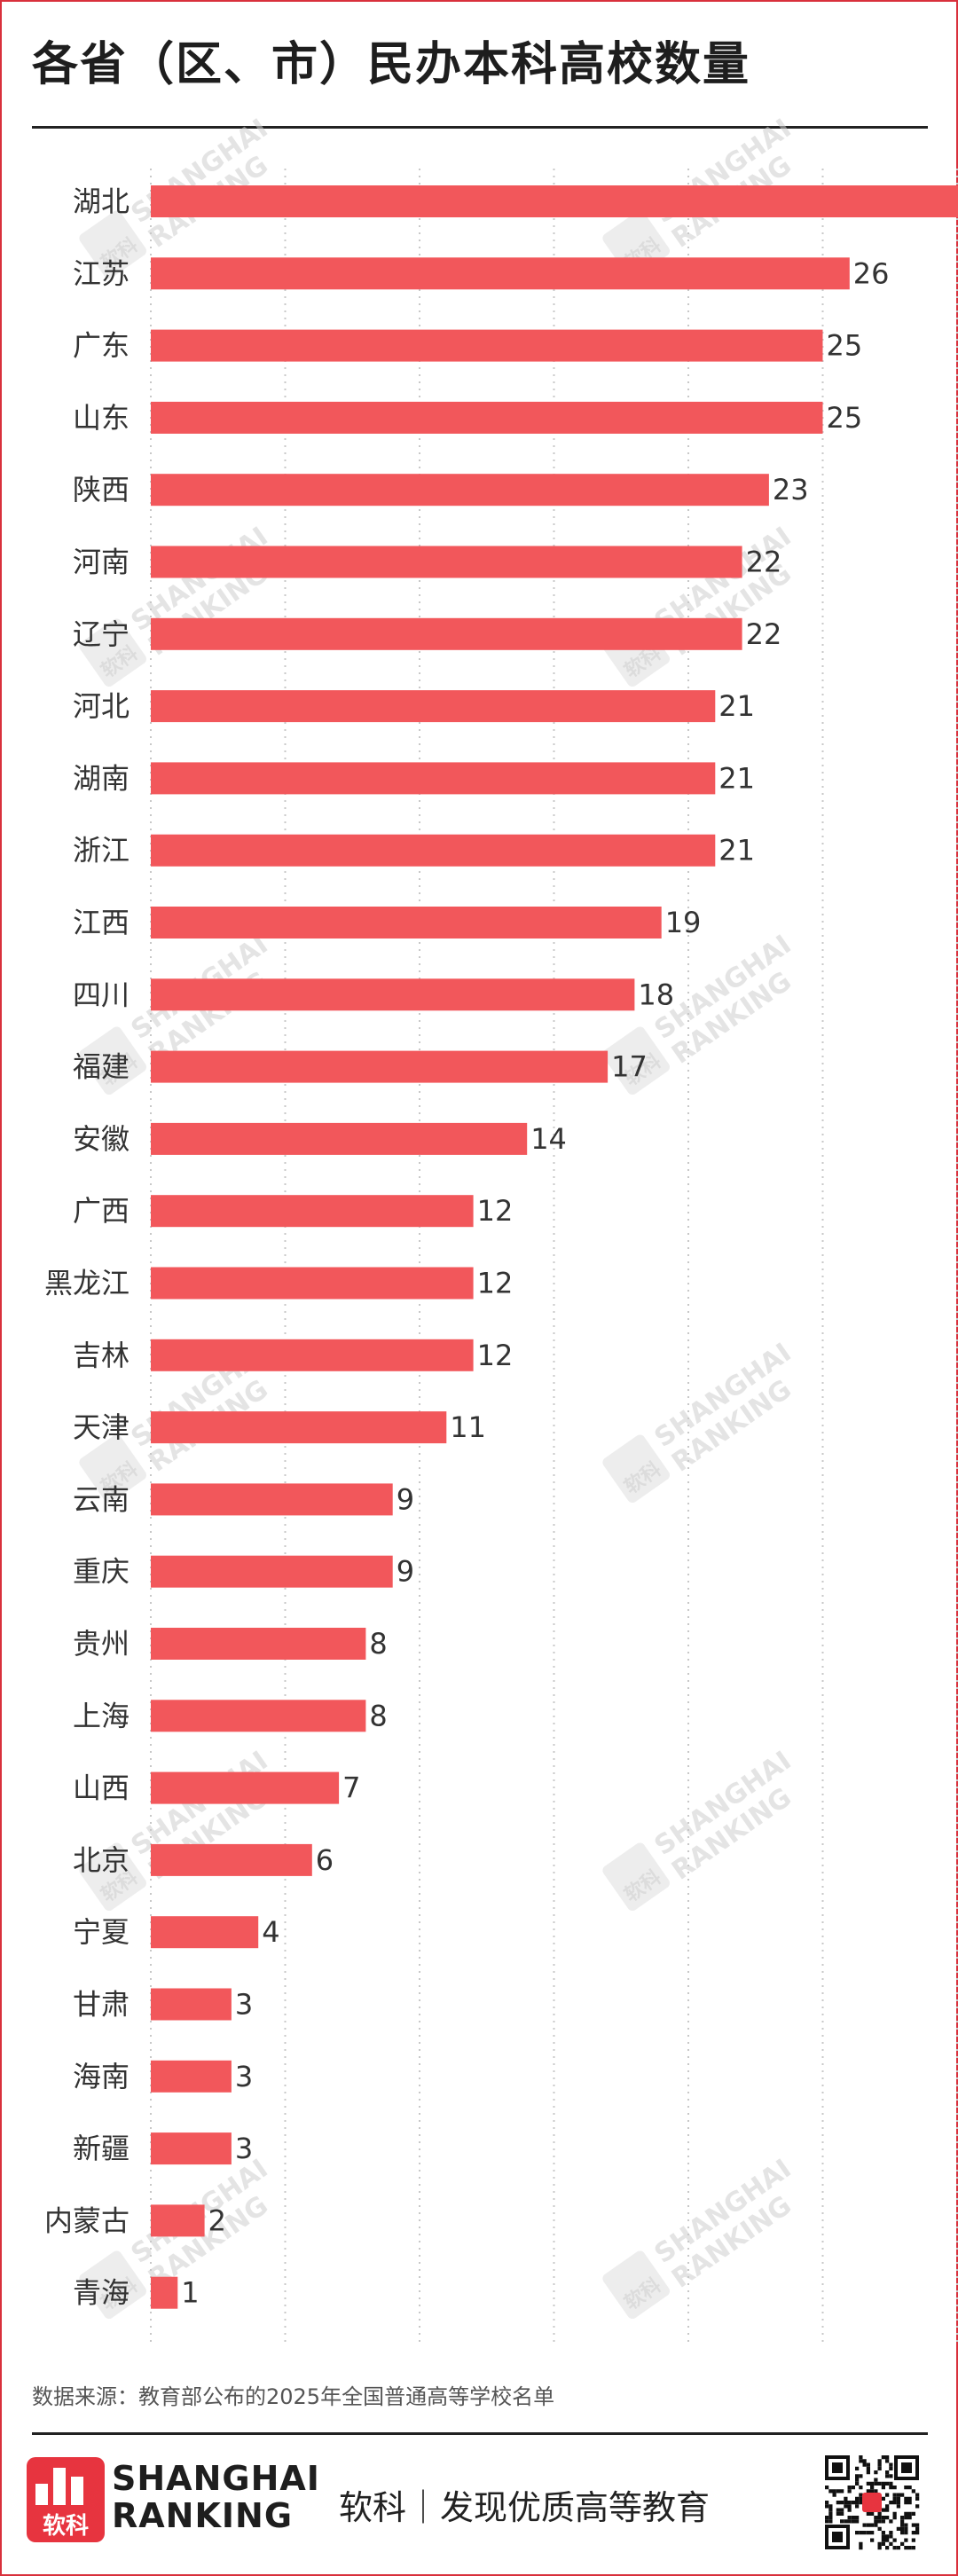 This screenshot has height=2576, width=958. Describe the element at coordinates (392, 64) in the screenshot. I see `page-title: 各省（区、市）民办本科高校数量` at that location.